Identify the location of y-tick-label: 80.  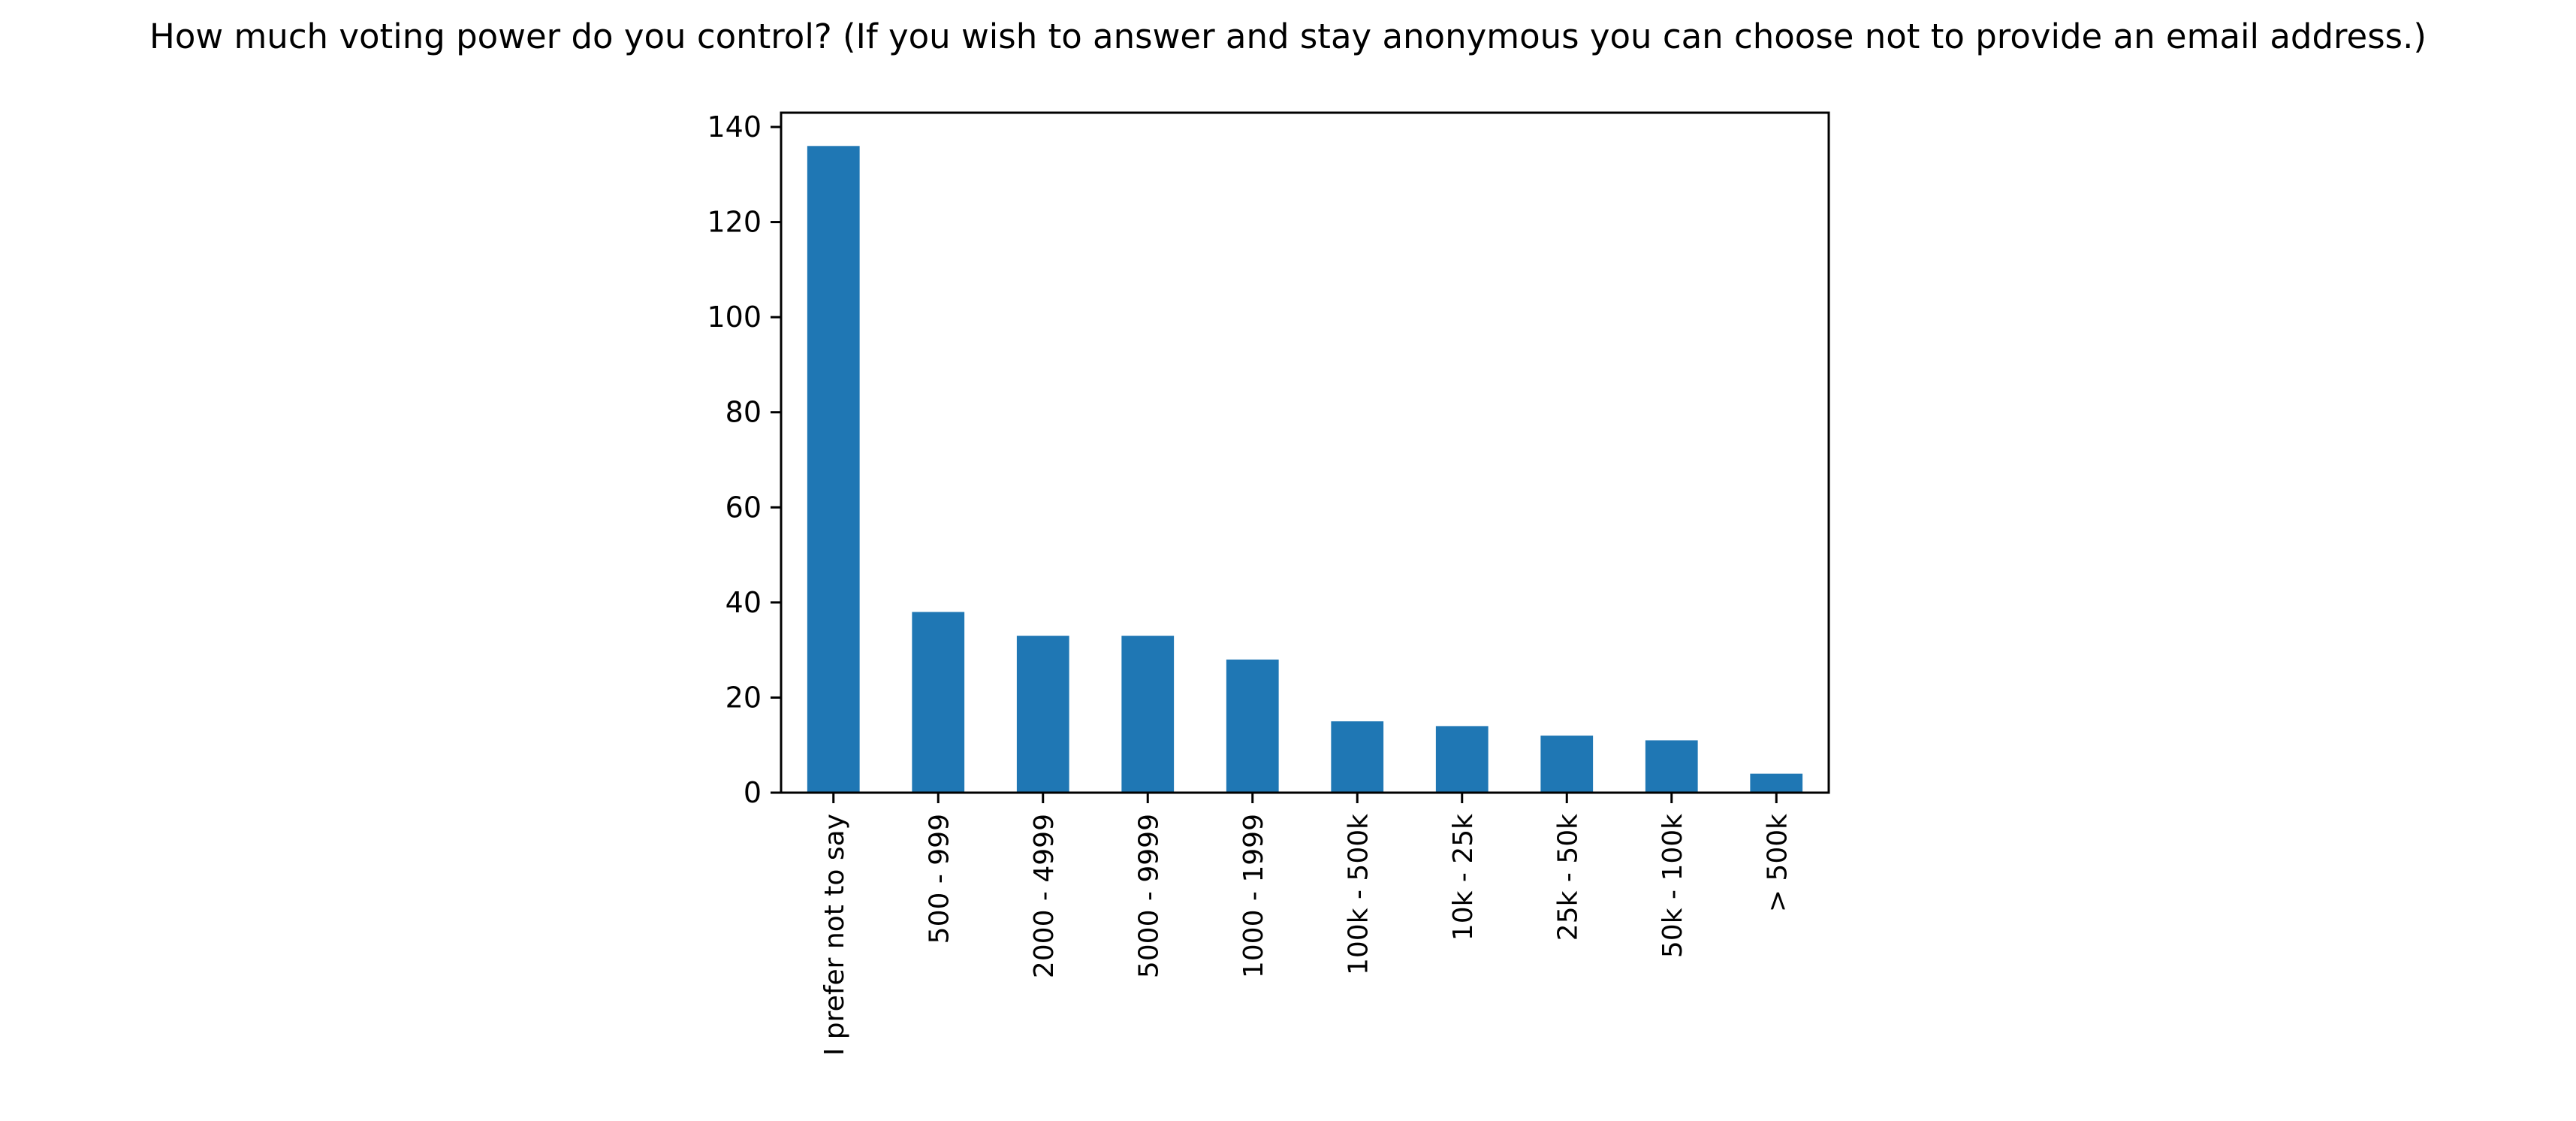
(743, 412).